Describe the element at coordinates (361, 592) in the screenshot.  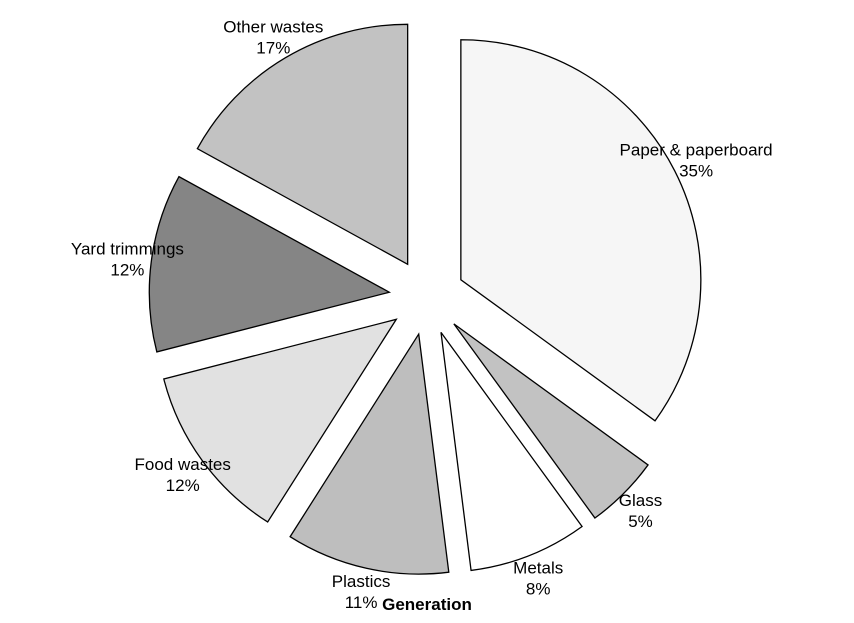
I see `slice-label-plastics: Plastics 11%` at that location.